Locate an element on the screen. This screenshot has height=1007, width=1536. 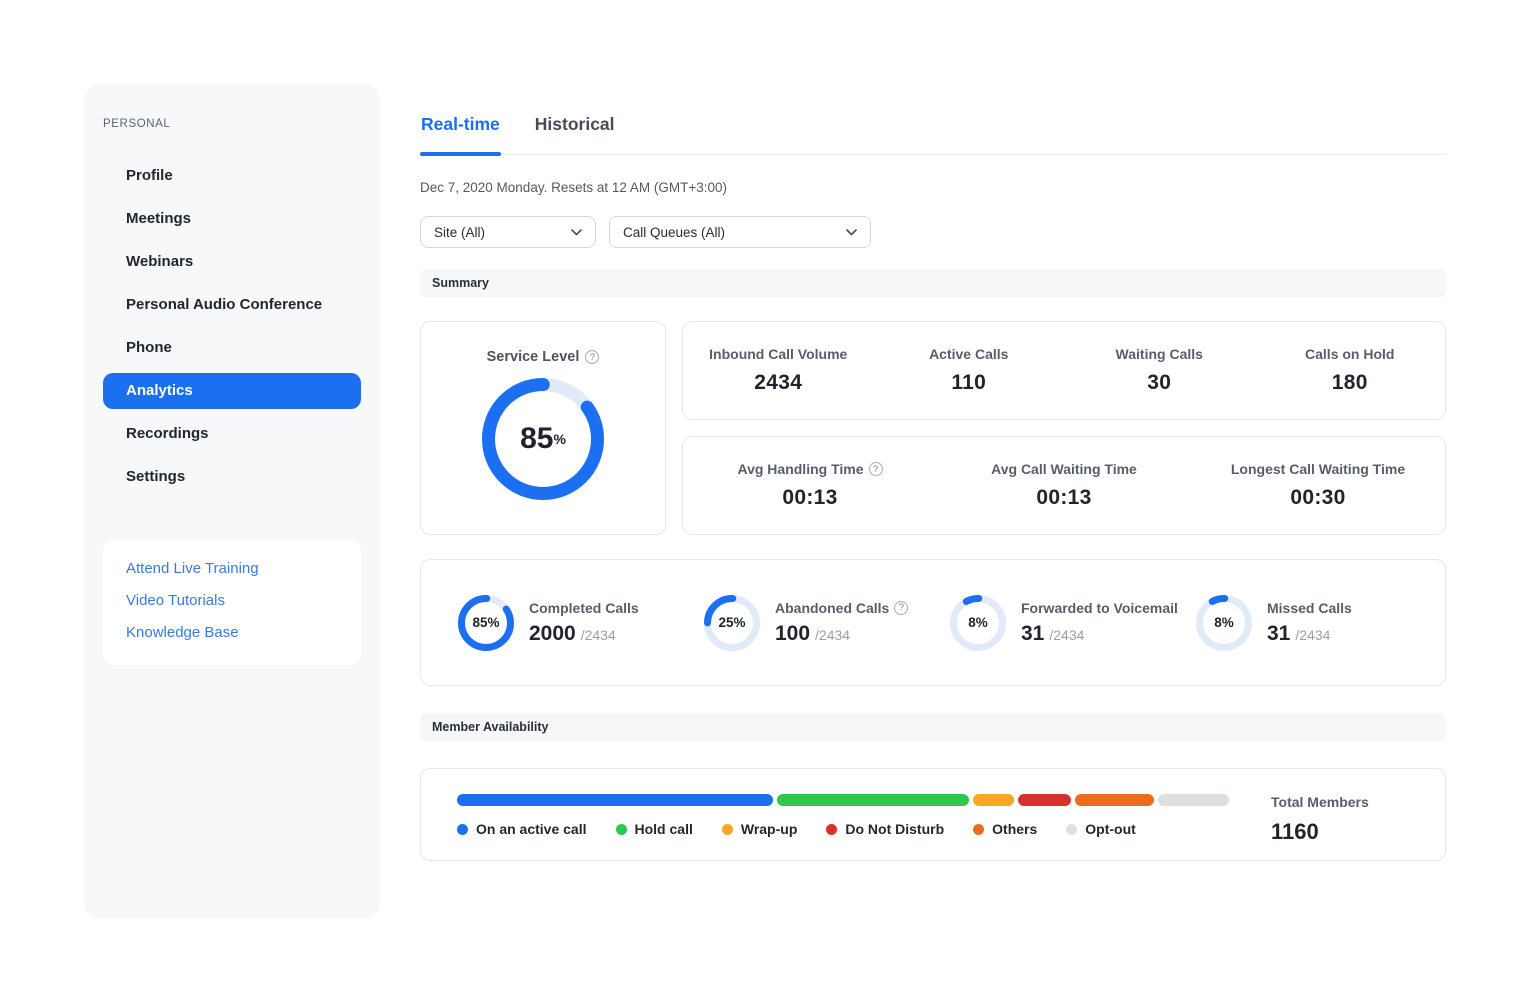
breakdown-label: Abandoned Calls? is located at coordinates (842, 608).